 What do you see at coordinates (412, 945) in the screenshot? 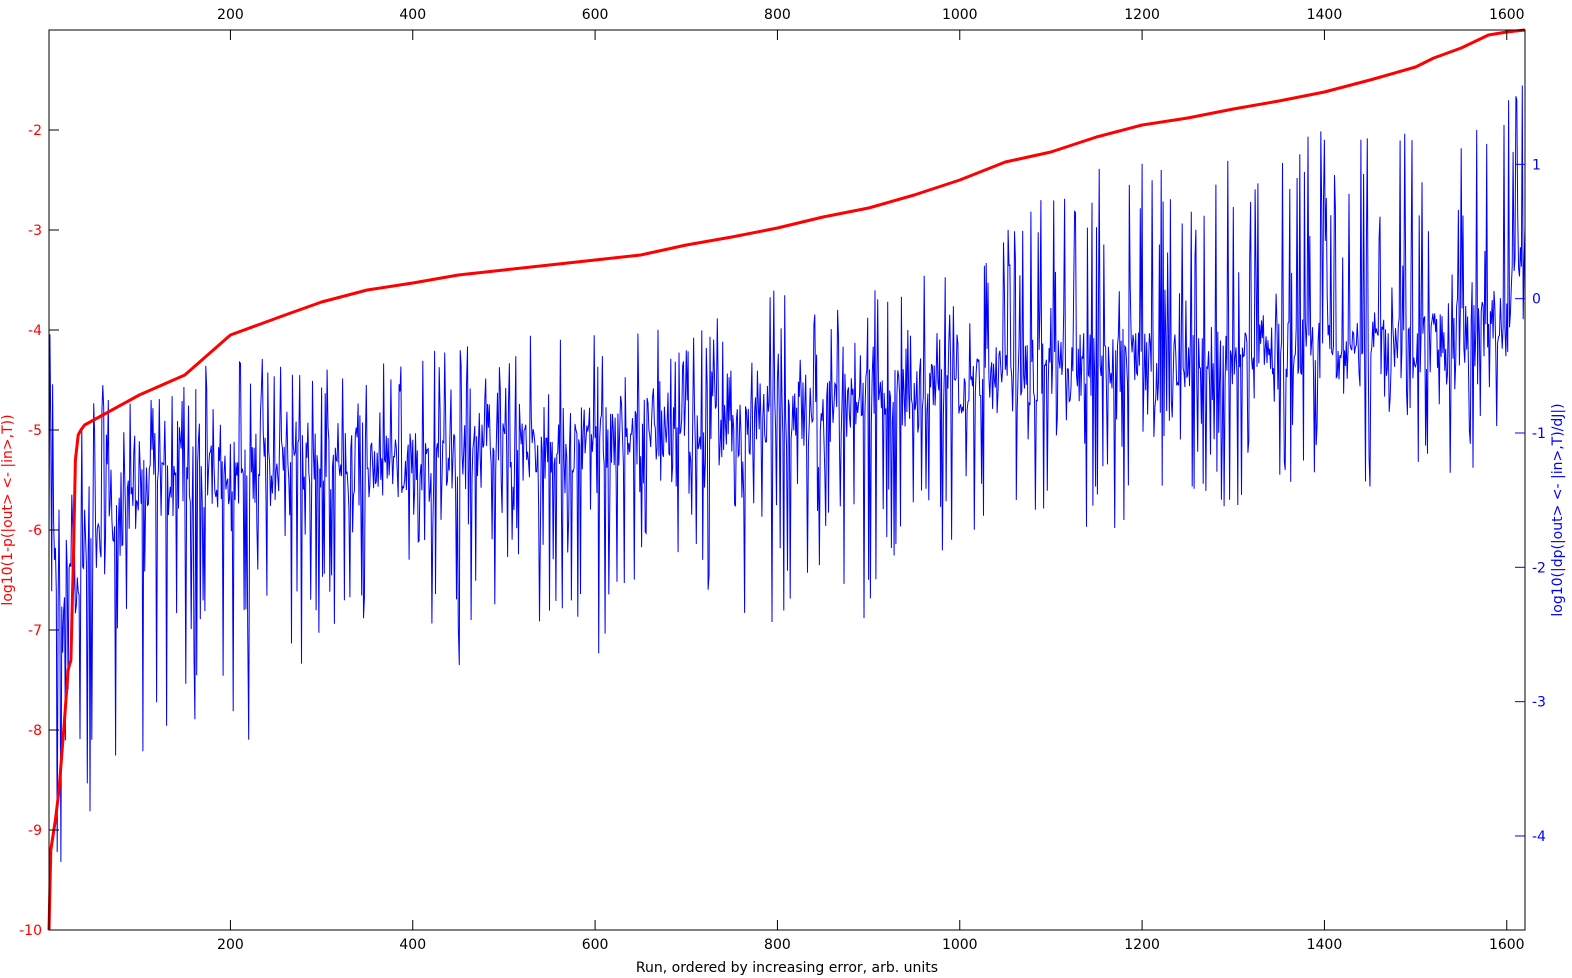
I see `x-tick-label: 400` at bounding box center [412, 945].